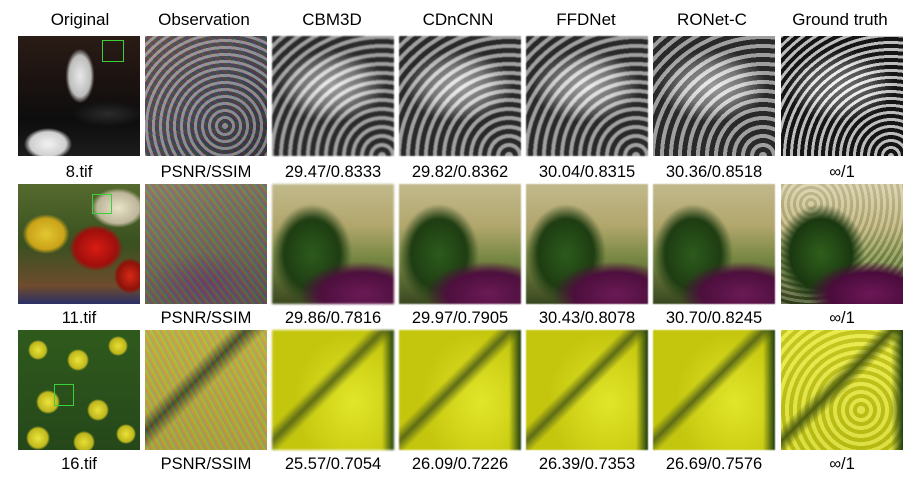 This screenshot has width=909, height=482. I want to click on header-ffdnet: FFDNet, so click(586, 19).